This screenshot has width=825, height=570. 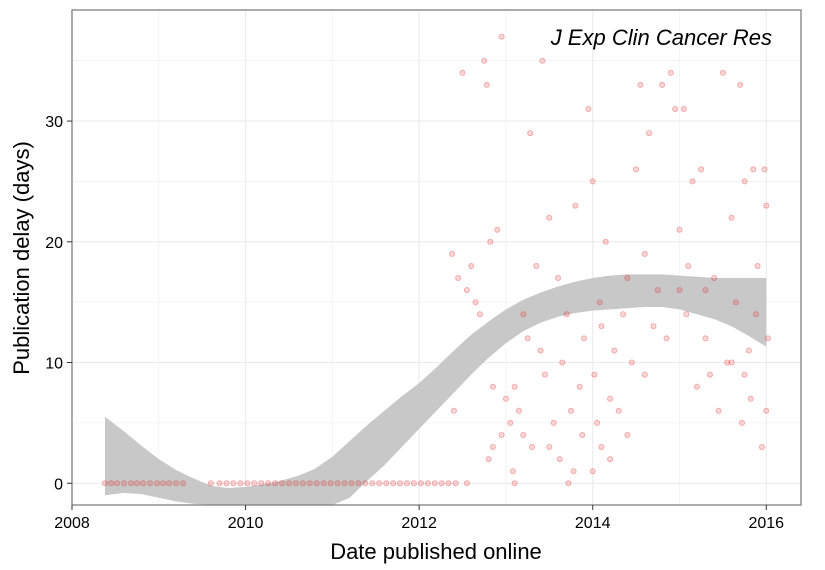 What do you see at coordinates (436, 551) in the screenshot?
I see `x-axis-title: Date published online` at bounding box center [436, 551].